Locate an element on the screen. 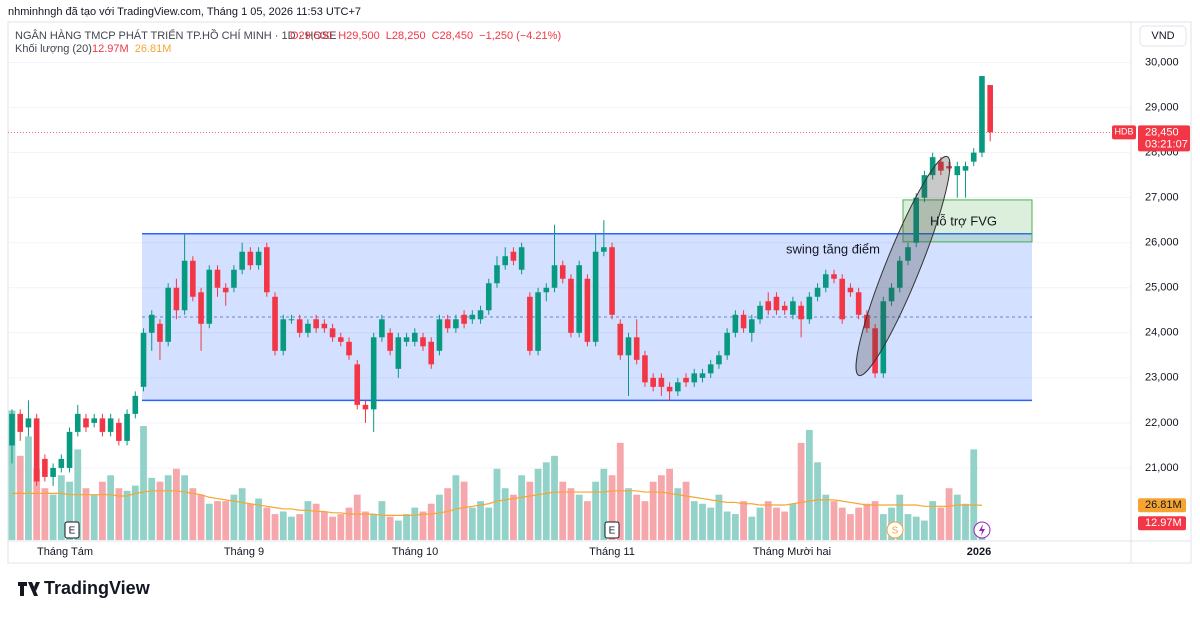  volume-tag-label: 26.81M is located at coordinates (1163, 505).